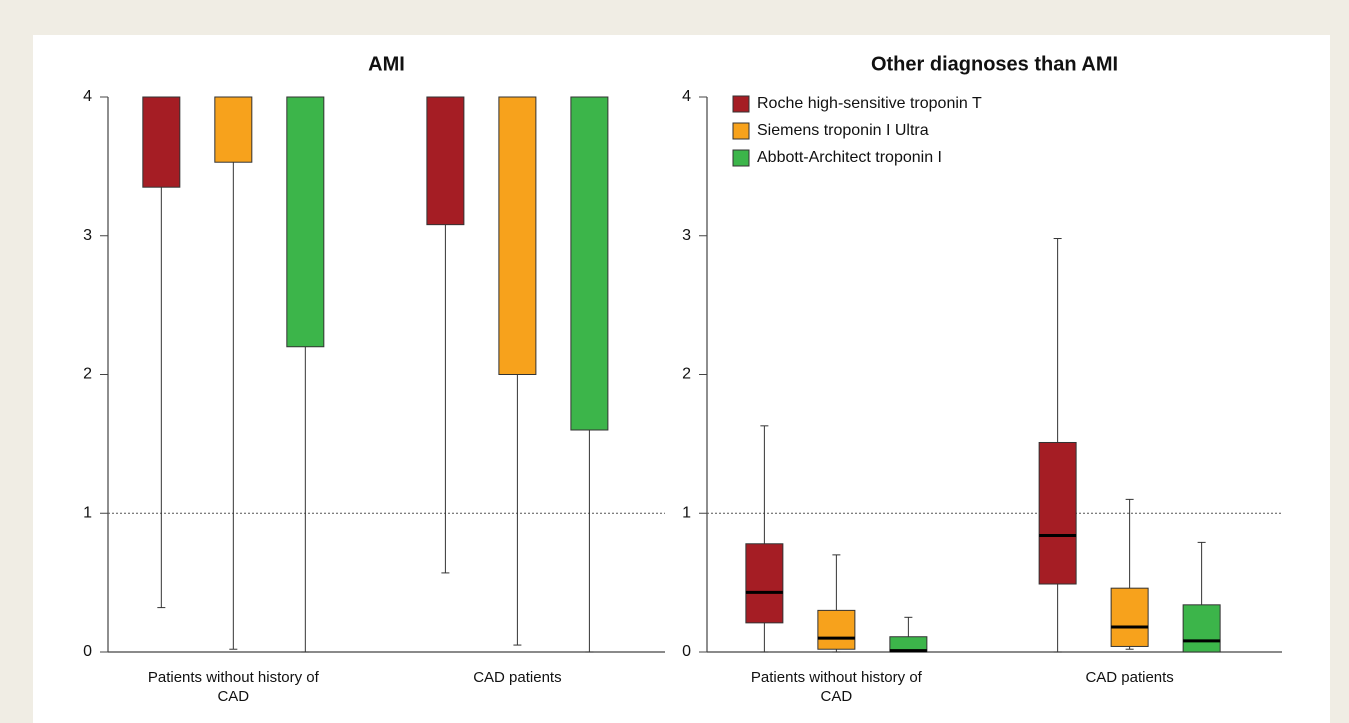  I want to click on legend-label: Abbott-Architect troponin I, so click(849, 157).